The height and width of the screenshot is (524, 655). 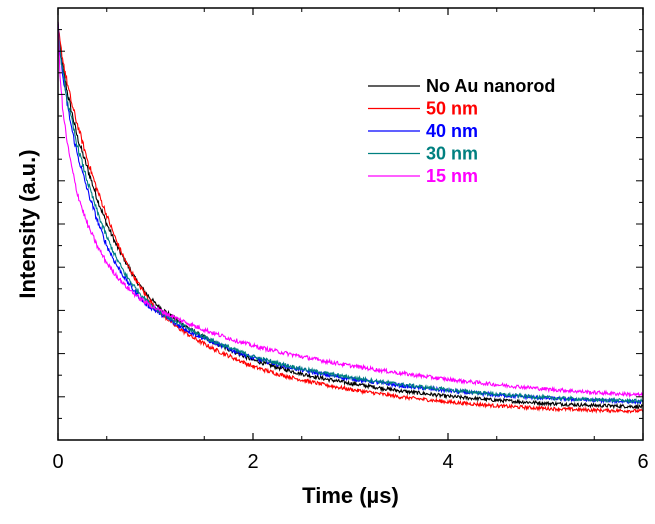 What do you see at coordinates (452, 131) in the screenshot?
I see `legend-label: 40 nm` at bounding box center [452, 131].